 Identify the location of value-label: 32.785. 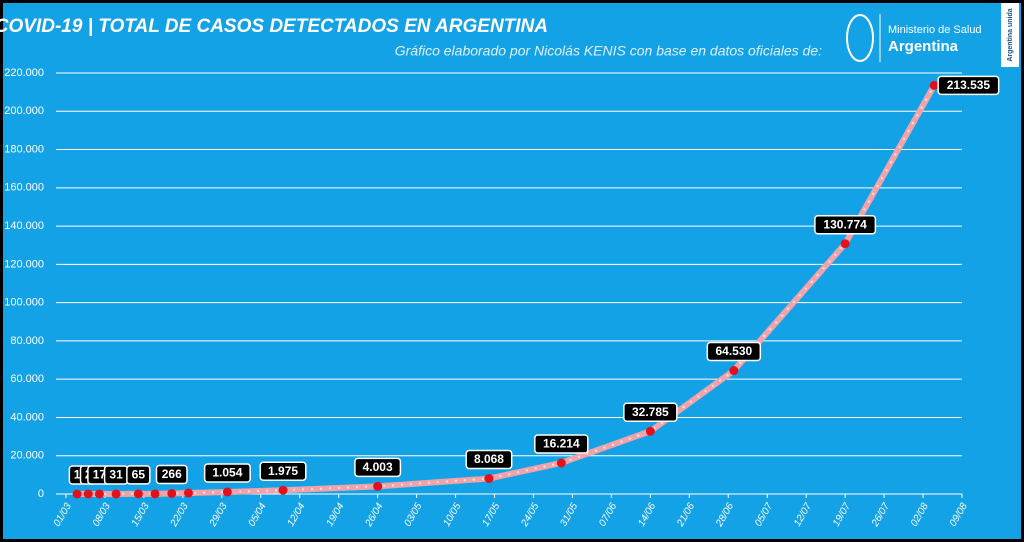
(650, 412).